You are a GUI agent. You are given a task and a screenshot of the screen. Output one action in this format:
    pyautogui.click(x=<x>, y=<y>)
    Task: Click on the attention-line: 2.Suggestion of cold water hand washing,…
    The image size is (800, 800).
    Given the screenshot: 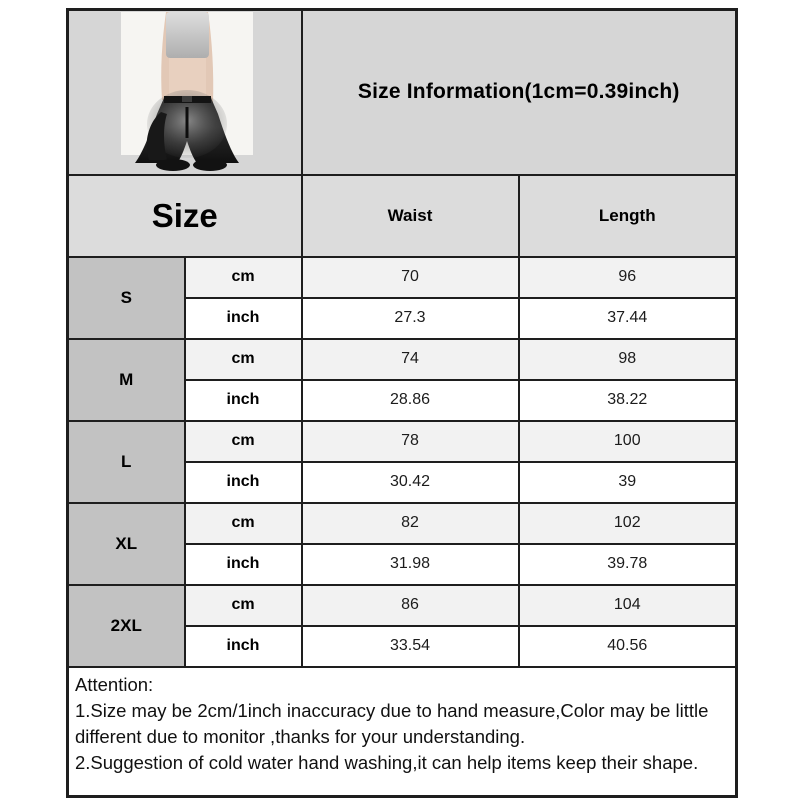 What is the action you would take?
    pyautogui.click(x=387, y=762)
    